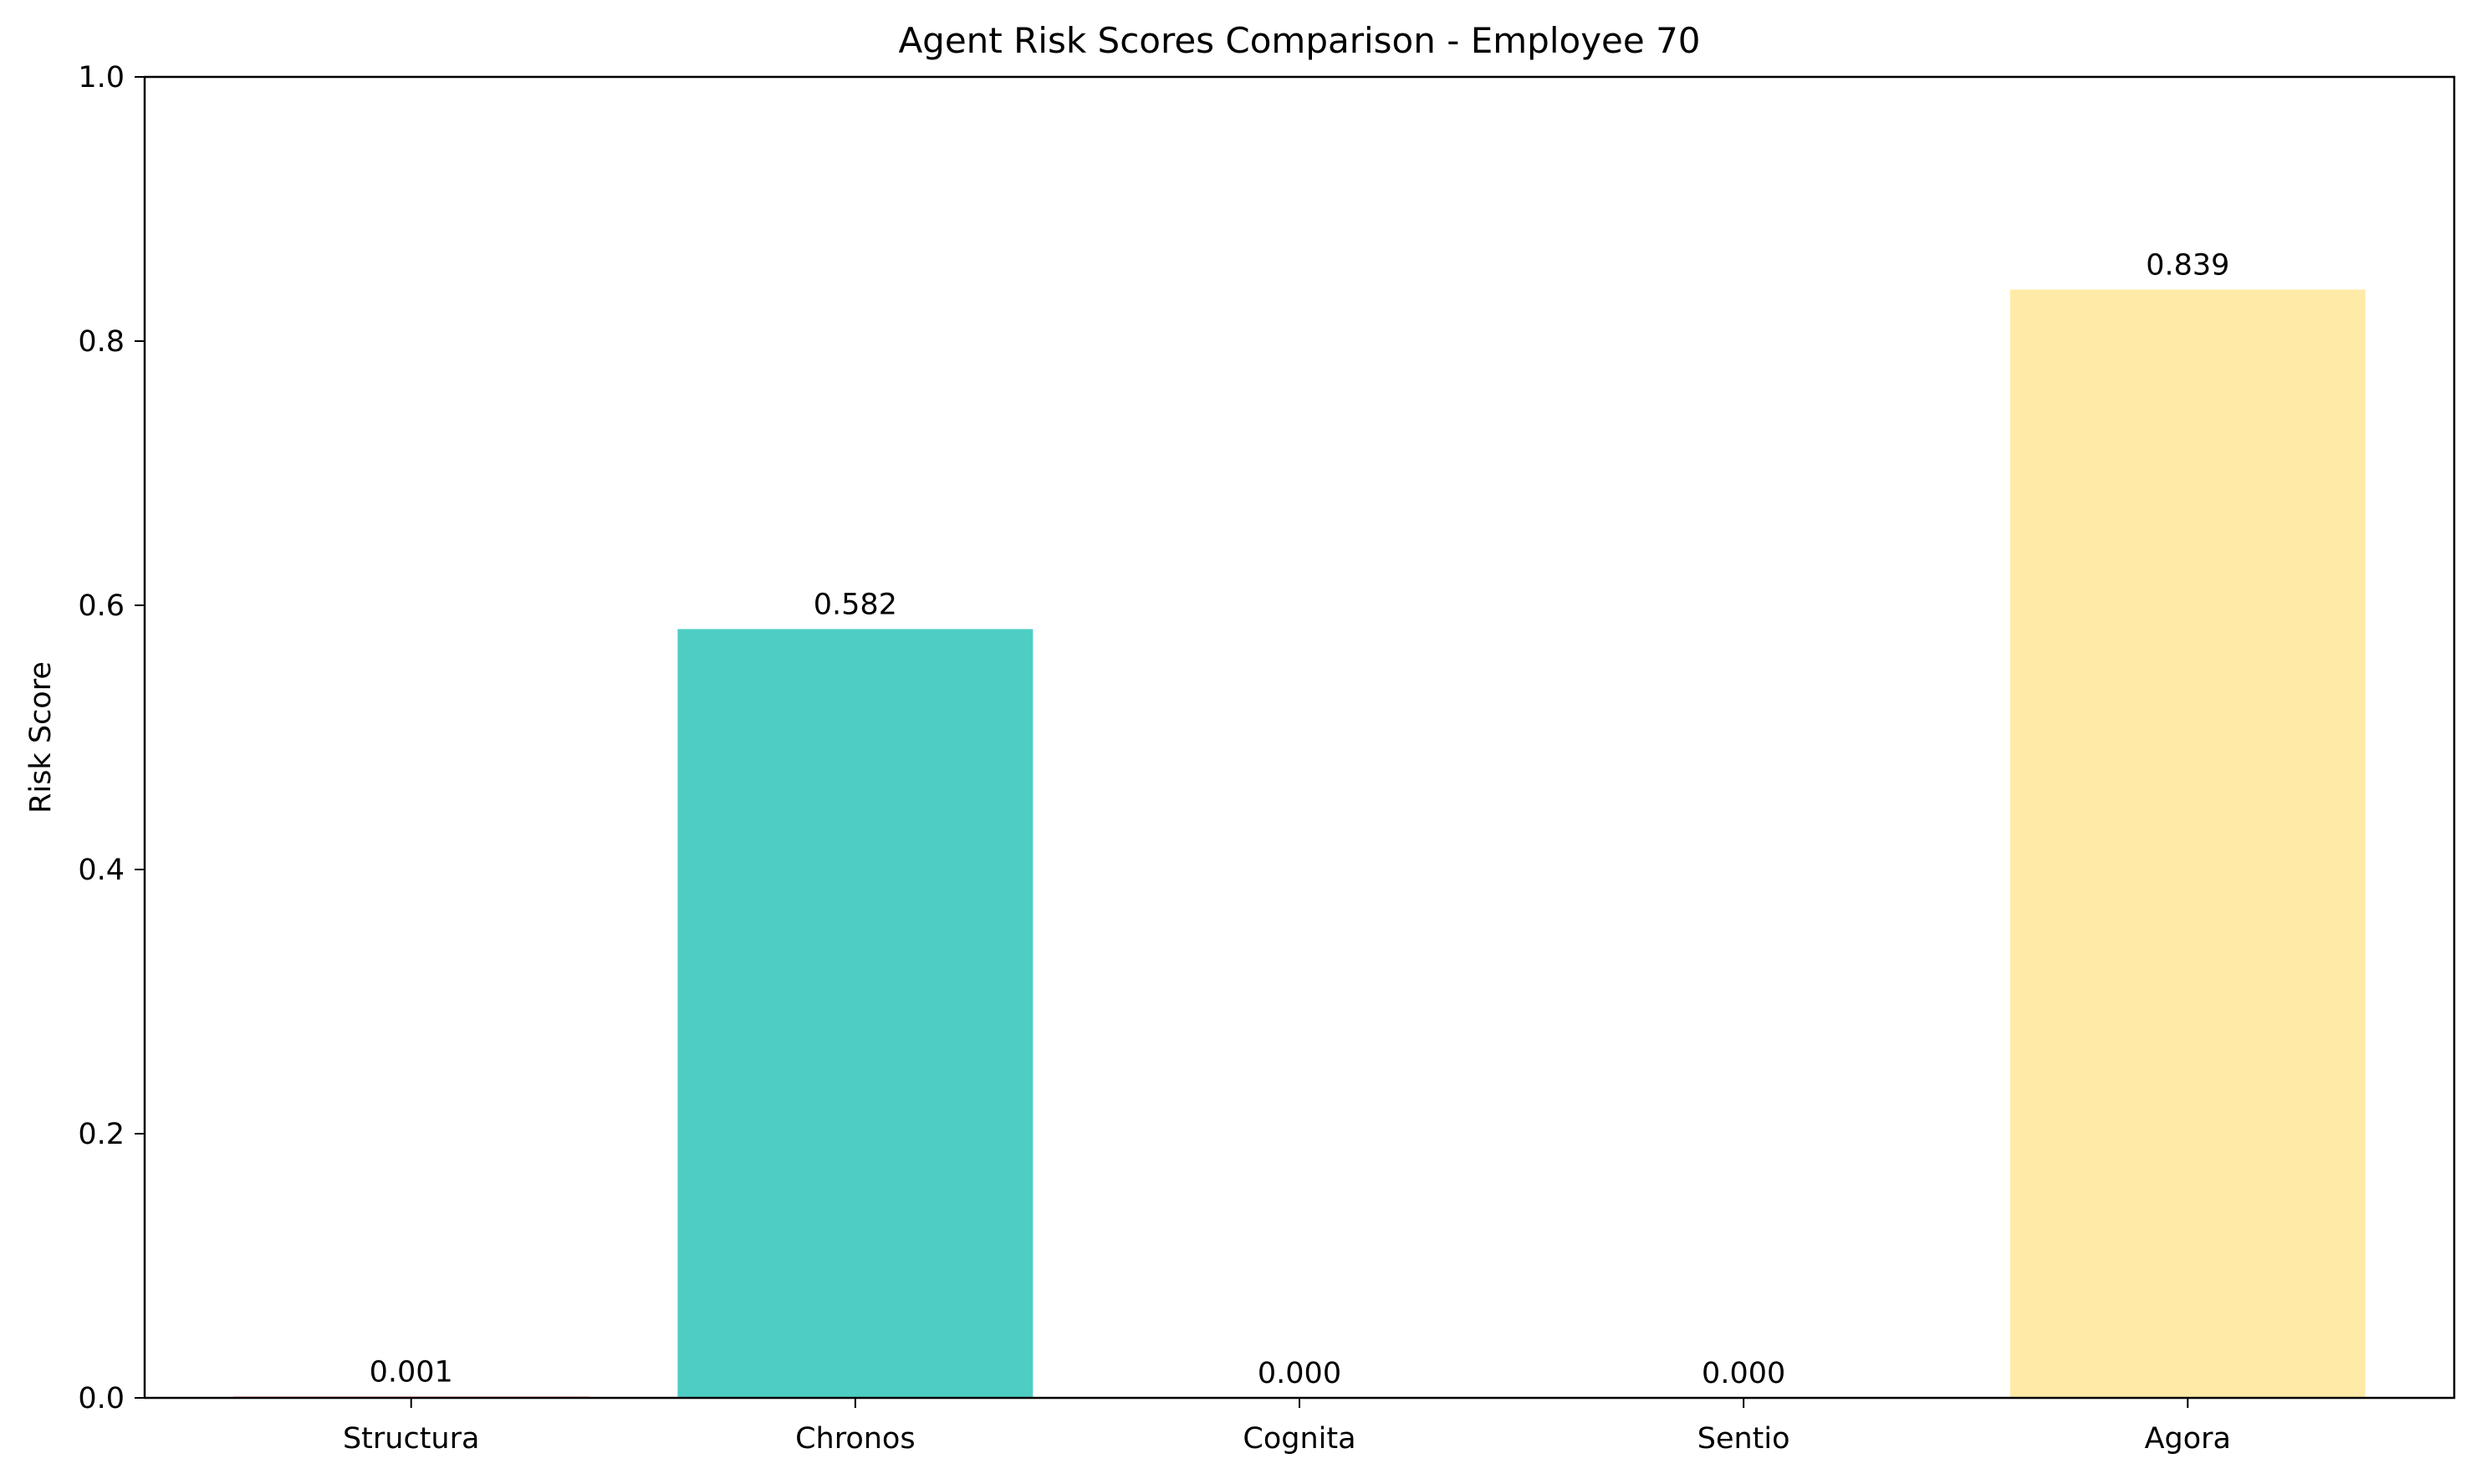 The width and height of the screenshot is (2486, 1484). What do you see at coordinates (2188, 1439) in the screenshot?
I see `x-tick-label-agora: Agora` at bounding box center [2188, 1439].